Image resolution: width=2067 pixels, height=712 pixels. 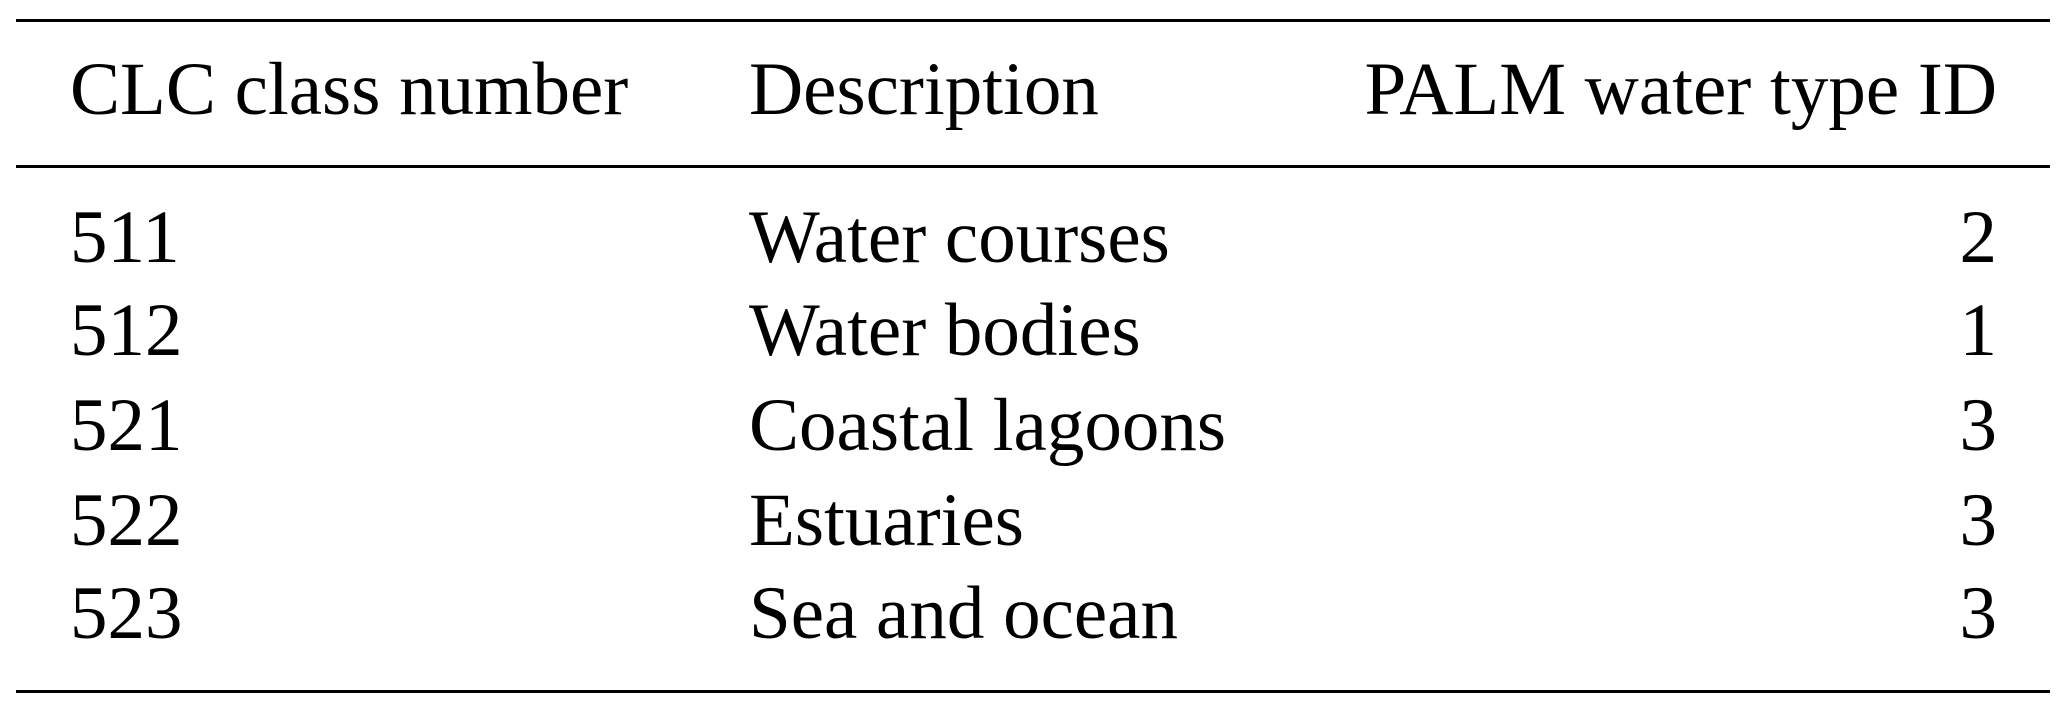 What do you see at coordinates (1680, 89) in the screenshot?
I see `header-palm-water-type-id: PALM water type ID` at bounding box center [1680, 89].